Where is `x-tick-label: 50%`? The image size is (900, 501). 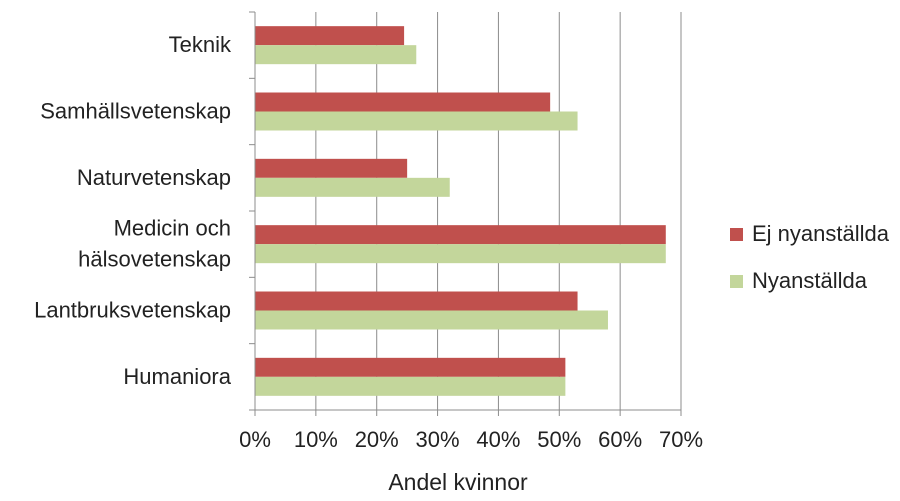
x-tick-label: 50% is located at coordinates (559, 439).